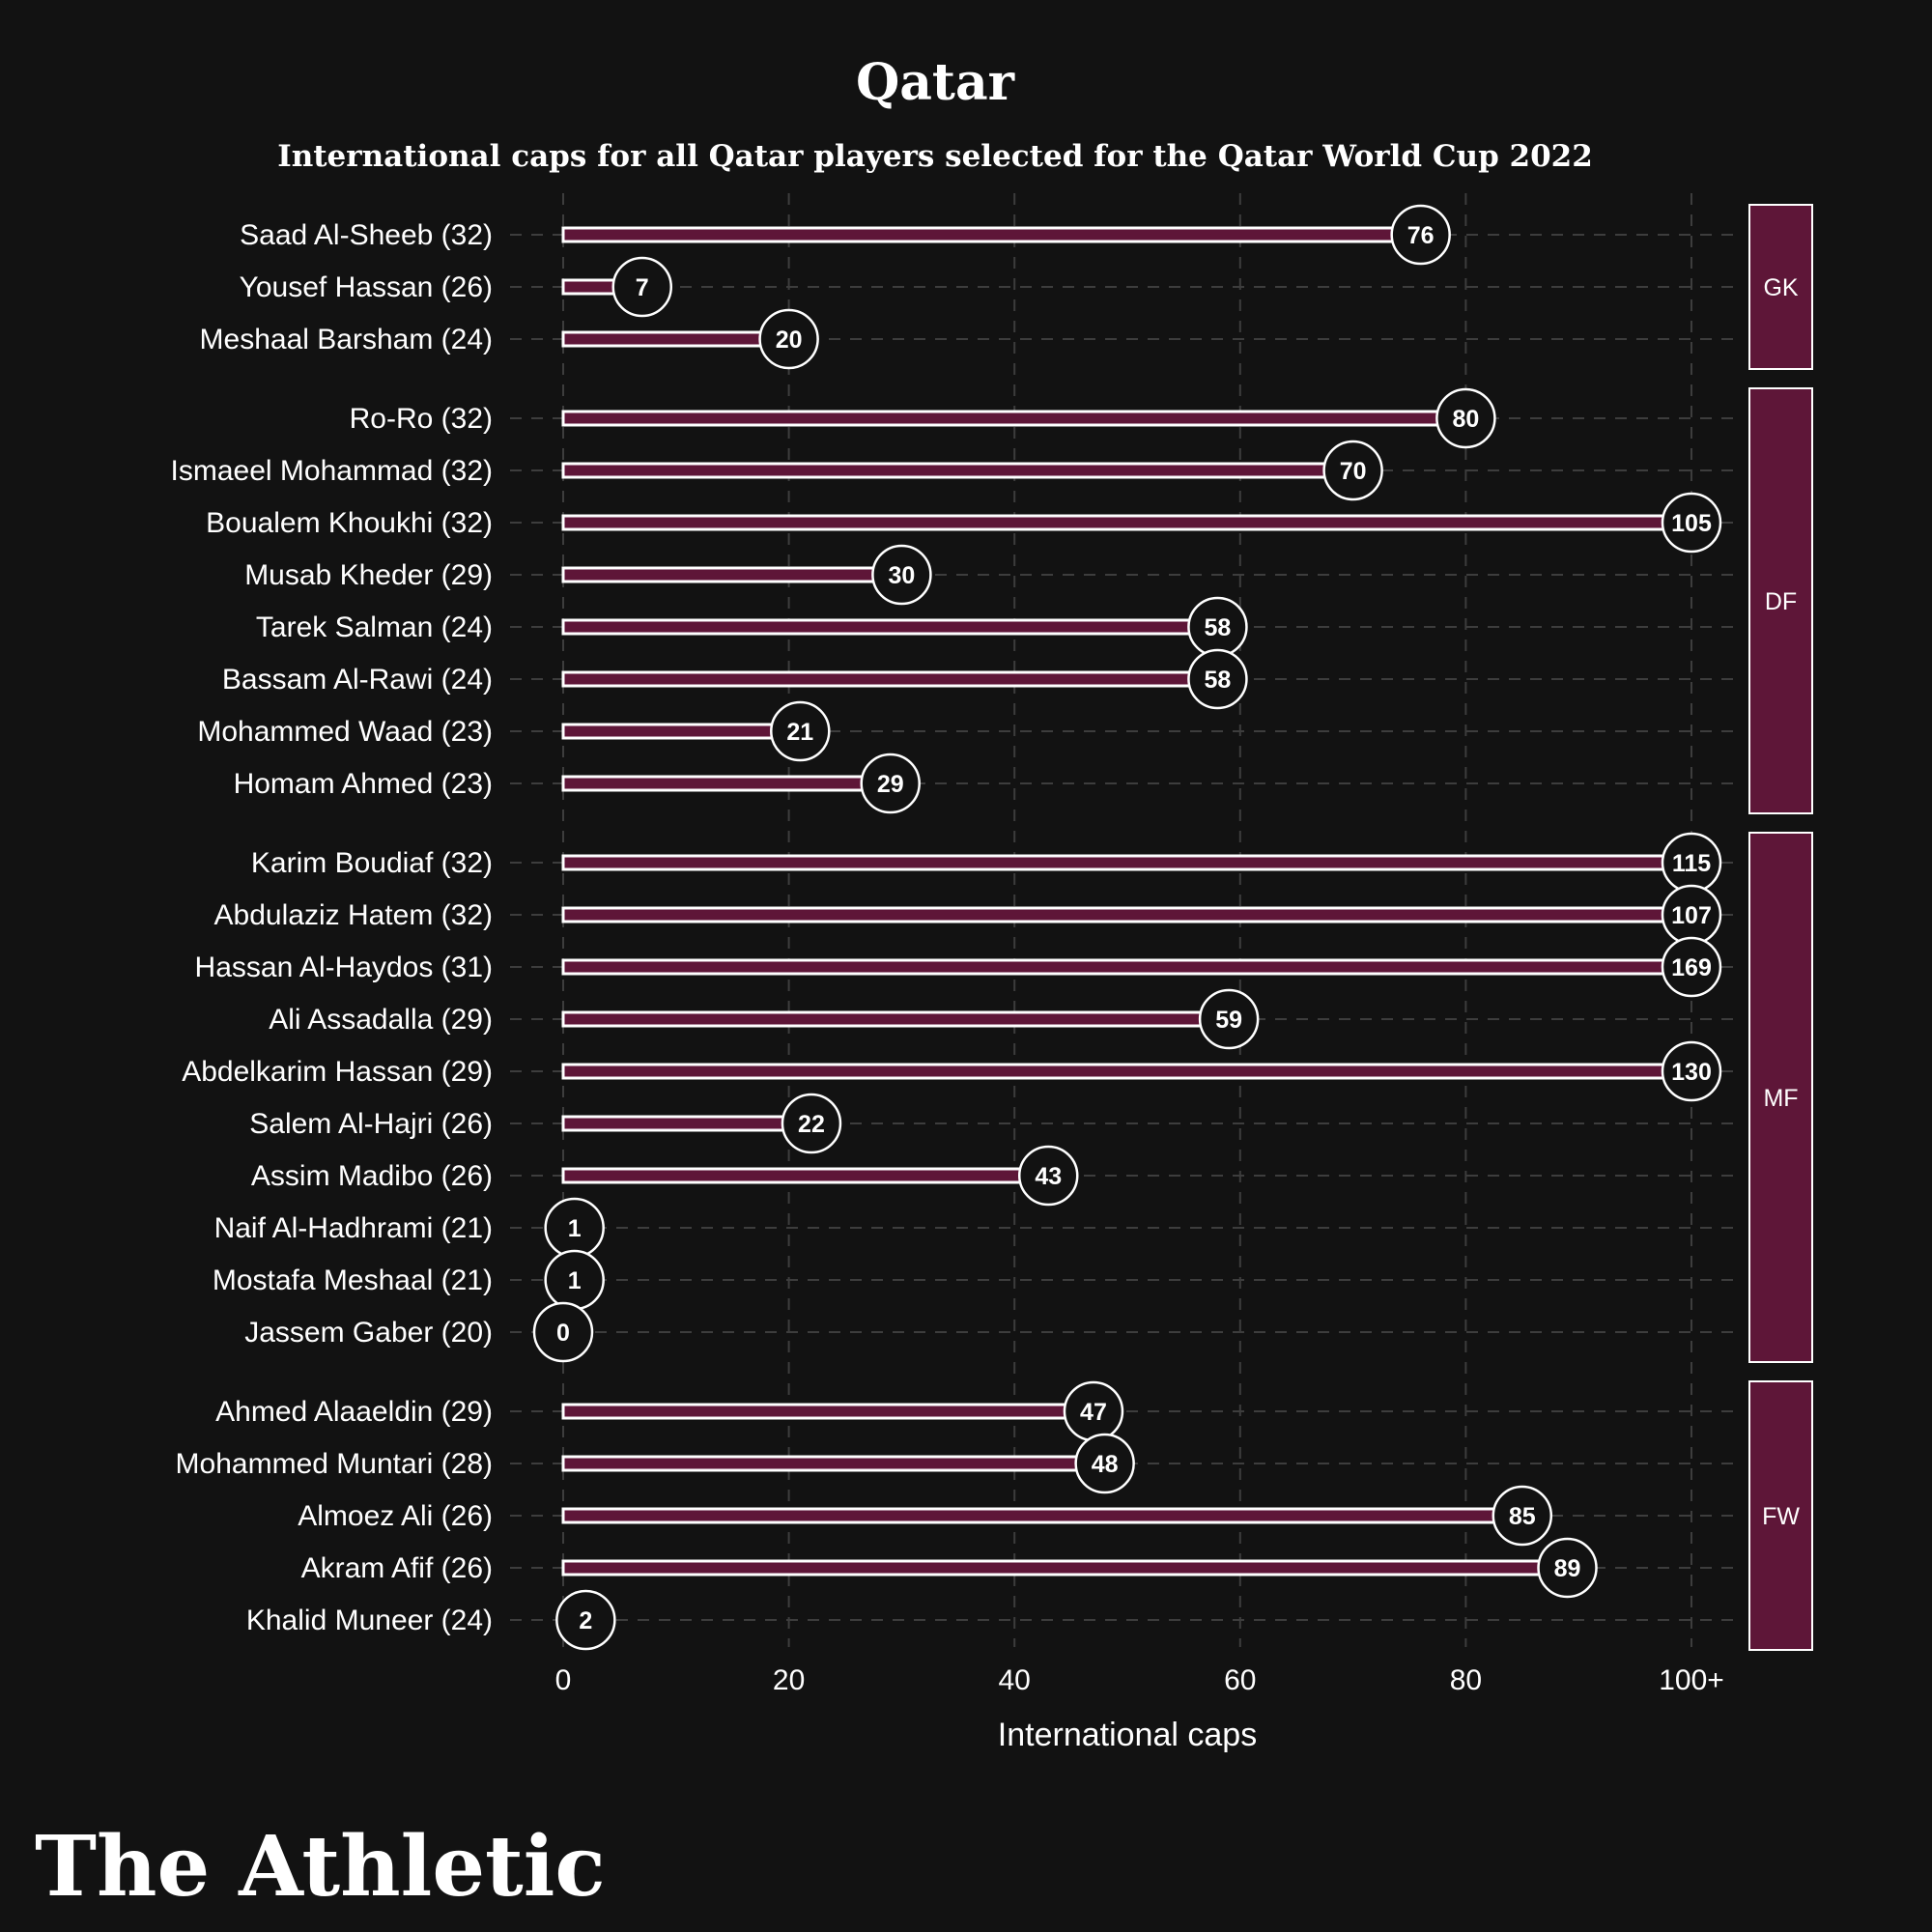 The height and width of the screenshot is (1932, 1932). I want to click on data-label: 130, so click(1691, 1072).